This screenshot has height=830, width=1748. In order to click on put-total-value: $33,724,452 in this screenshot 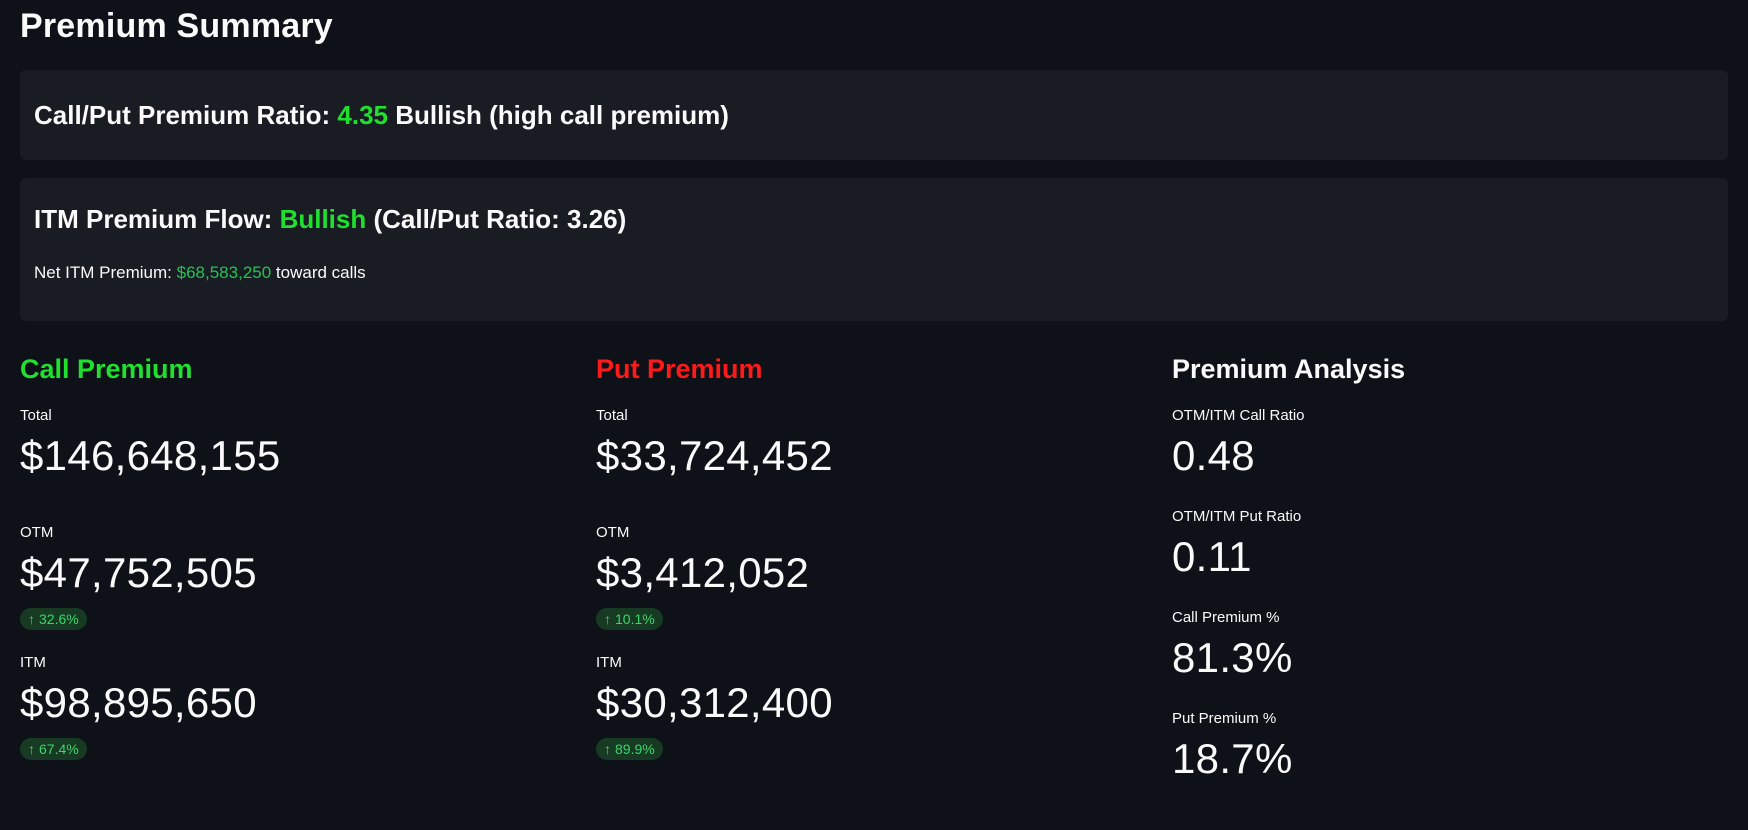, I will do `click(714, 455)`.